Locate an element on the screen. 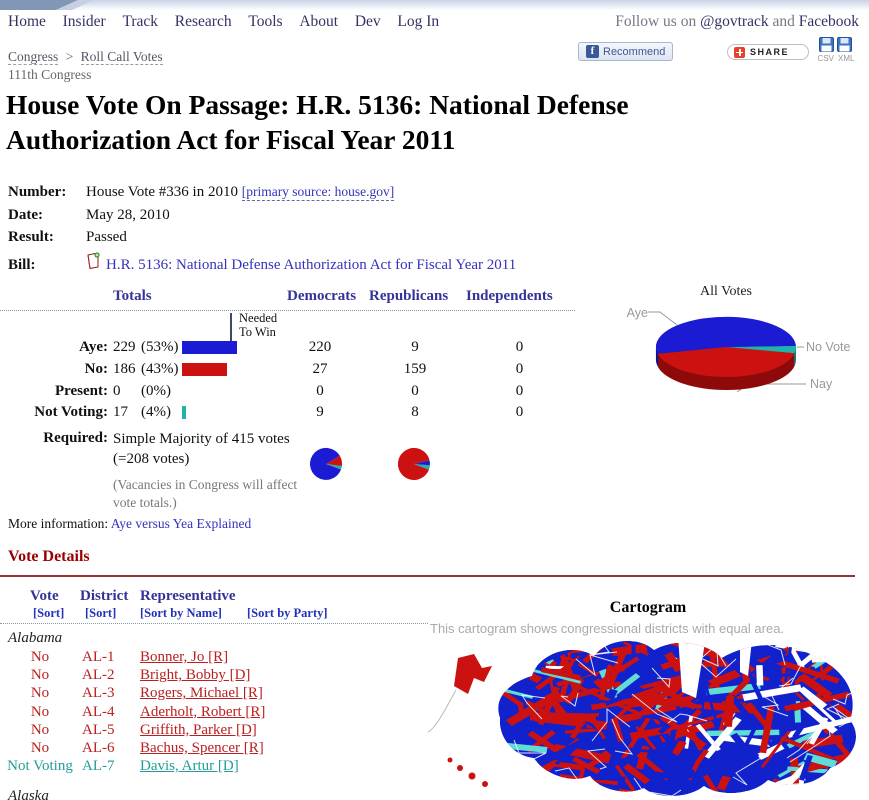 The image size is (869, 800). breadcrumb: Congress > Roll Call Votes is located at coordinates (85, 57).